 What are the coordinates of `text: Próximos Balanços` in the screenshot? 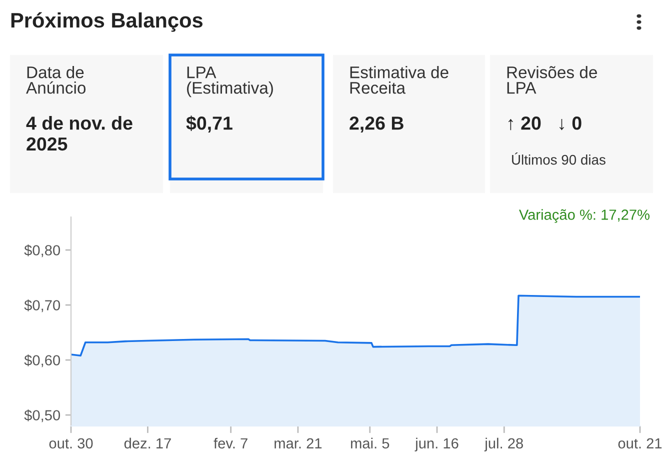 It's located at (107, 22).